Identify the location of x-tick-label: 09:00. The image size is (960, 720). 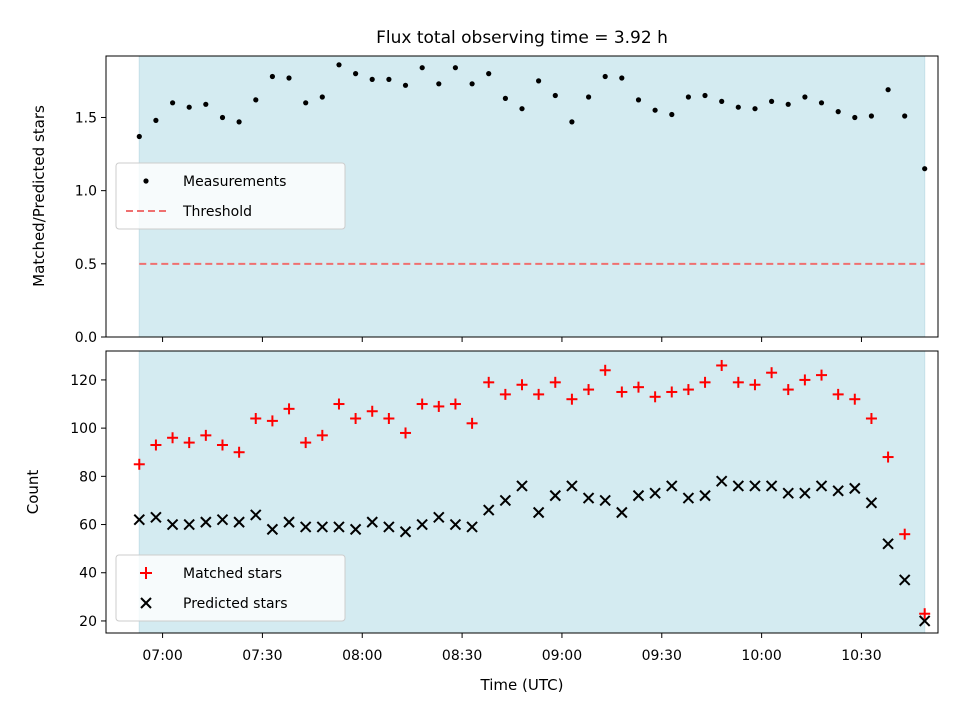
(562, 656).